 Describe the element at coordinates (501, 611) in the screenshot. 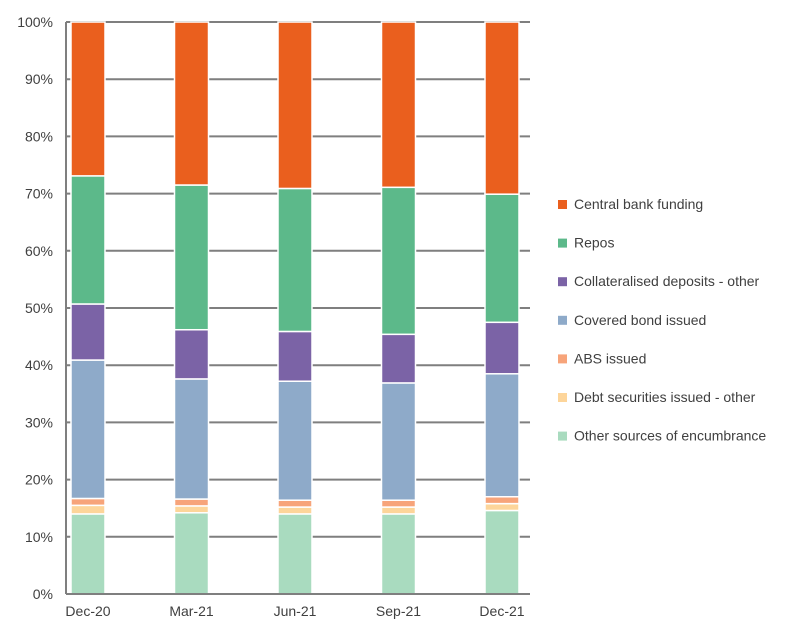

I see `x-tick-label: Dec-21` at that location.